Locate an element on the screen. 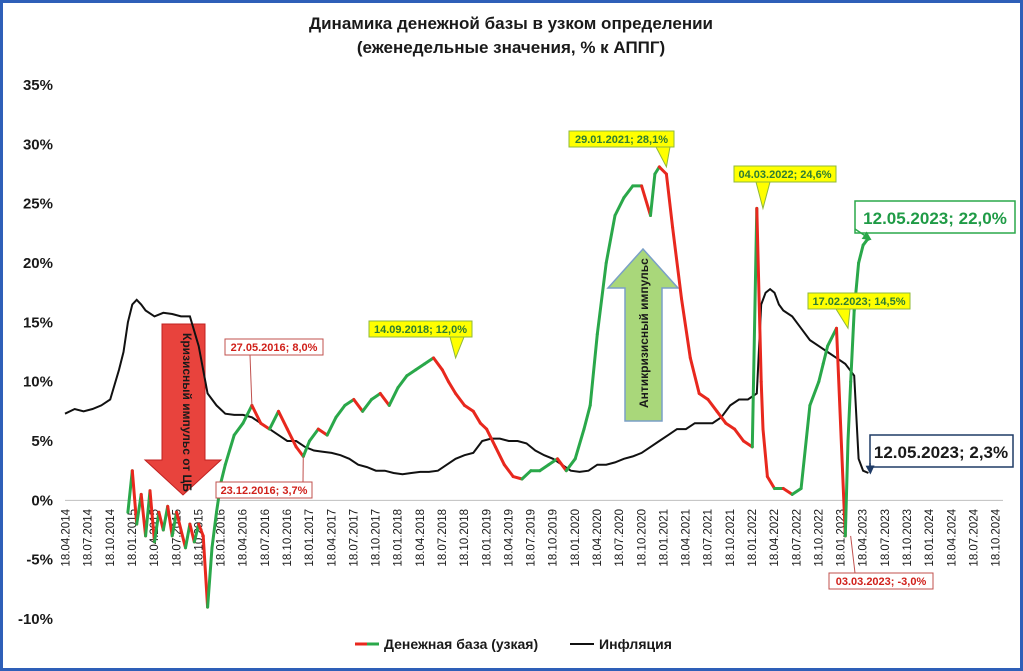 The height and width of the screenshot is (671, 1023). y-tick-label: 20% is located at coordinates (38, 263).